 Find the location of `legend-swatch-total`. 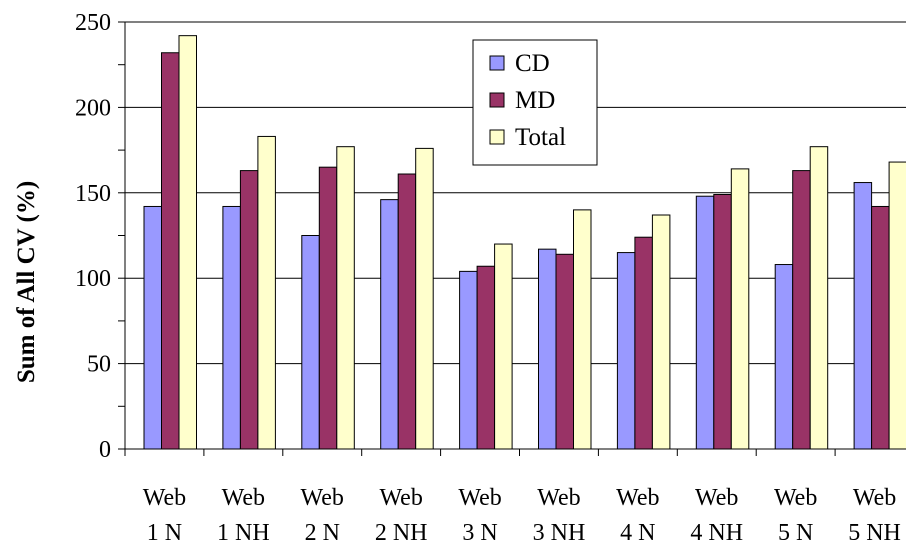

legend-swatch-total is located at coordinates (497, 137).